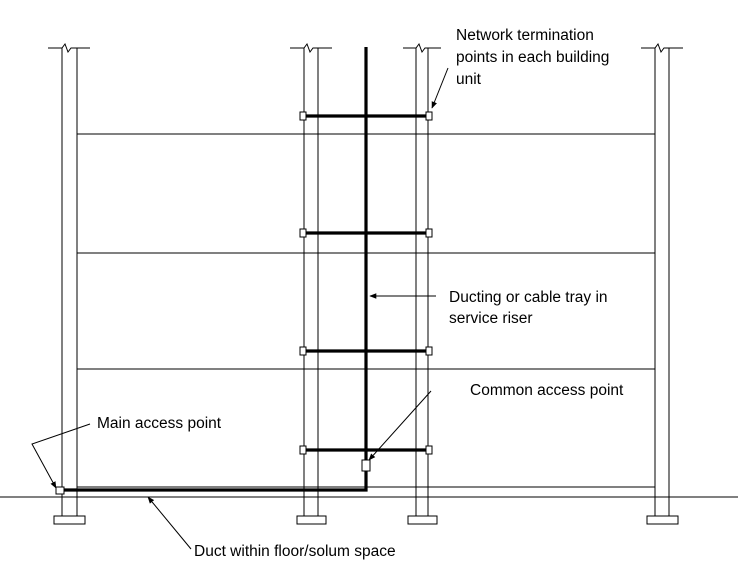 The width and height of the screenshot is (738, 584). Describe the element at coordinates (311, 283) in the screenshot. I see `column-riser-left` at that location.